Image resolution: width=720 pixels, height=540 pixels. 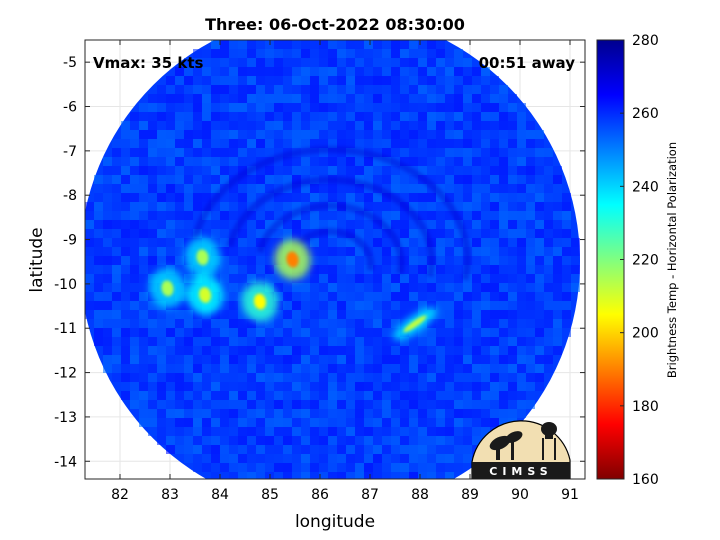 I want to click on x-tick-label: 84, so click(x=220, y=495).